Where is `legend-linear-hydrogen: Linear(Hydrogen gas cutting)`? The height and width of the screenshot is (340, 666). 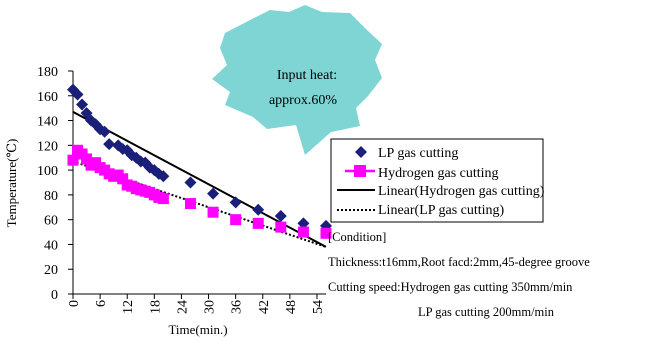
legend-linear-hydrogen: Linear(Hydrogen gas cutting) is located at coordinates (461, 191).